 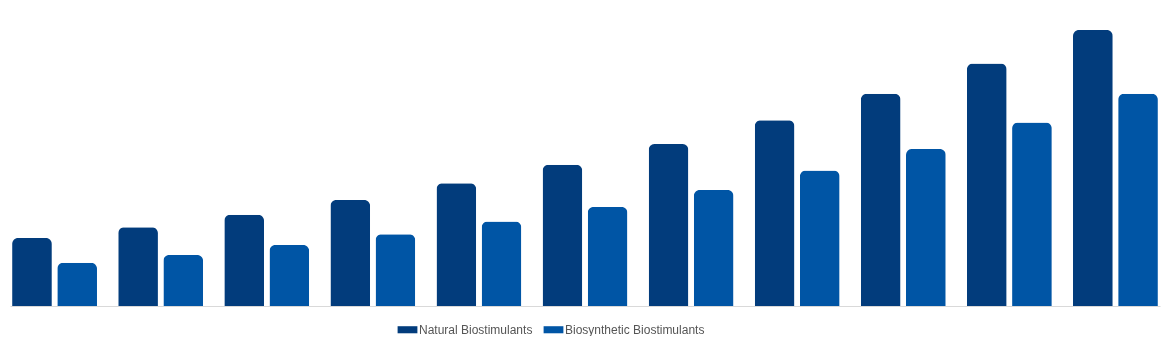 I want to click on legend-label: Biosynthetic Biostimulants, so click(x=635, y=329).